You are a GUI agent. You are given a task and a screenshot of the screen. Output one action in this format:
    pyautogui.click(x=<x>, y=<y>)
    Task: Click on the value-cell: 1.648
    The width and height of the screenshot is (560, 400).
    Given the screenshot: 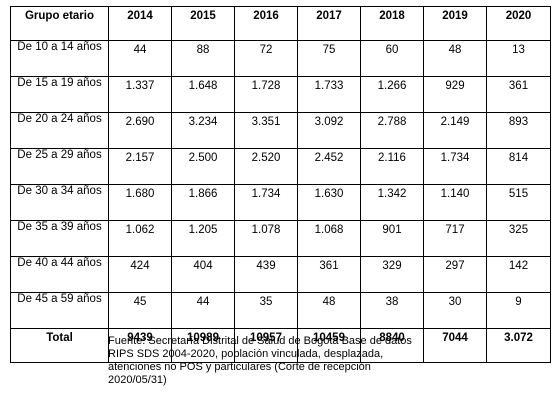 What is the action you would take?
    pyautogui.click(x=203, y=94)
    